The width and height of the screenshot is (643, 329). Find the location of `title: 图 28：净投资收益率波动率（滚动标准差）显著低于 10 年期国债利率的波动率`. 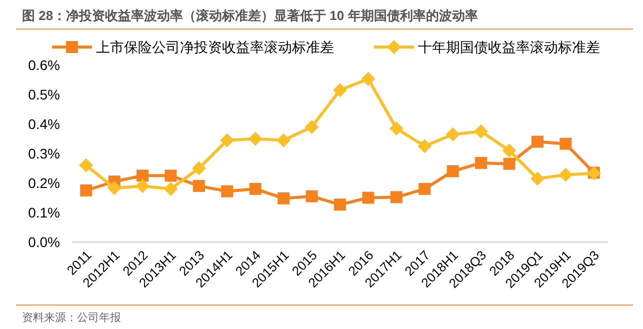

title: 图 28：净投资收益率波动率（滚动标准差）显著低于 10 年期国债利率的波动率 is located at coordinates (250, 15).